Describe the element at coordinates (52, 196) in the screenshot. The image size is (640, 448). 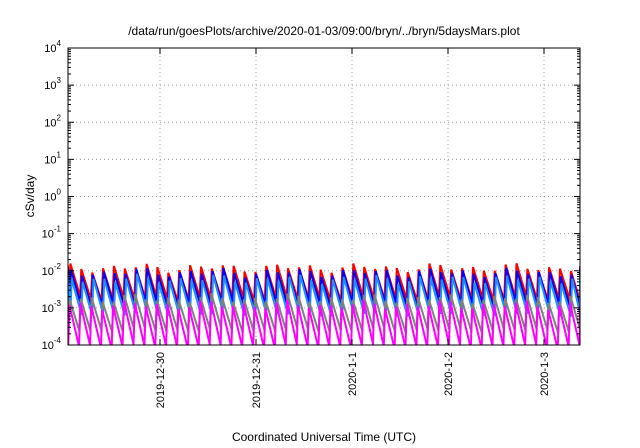
I see `y-tick-label: 10⁰` at that location.